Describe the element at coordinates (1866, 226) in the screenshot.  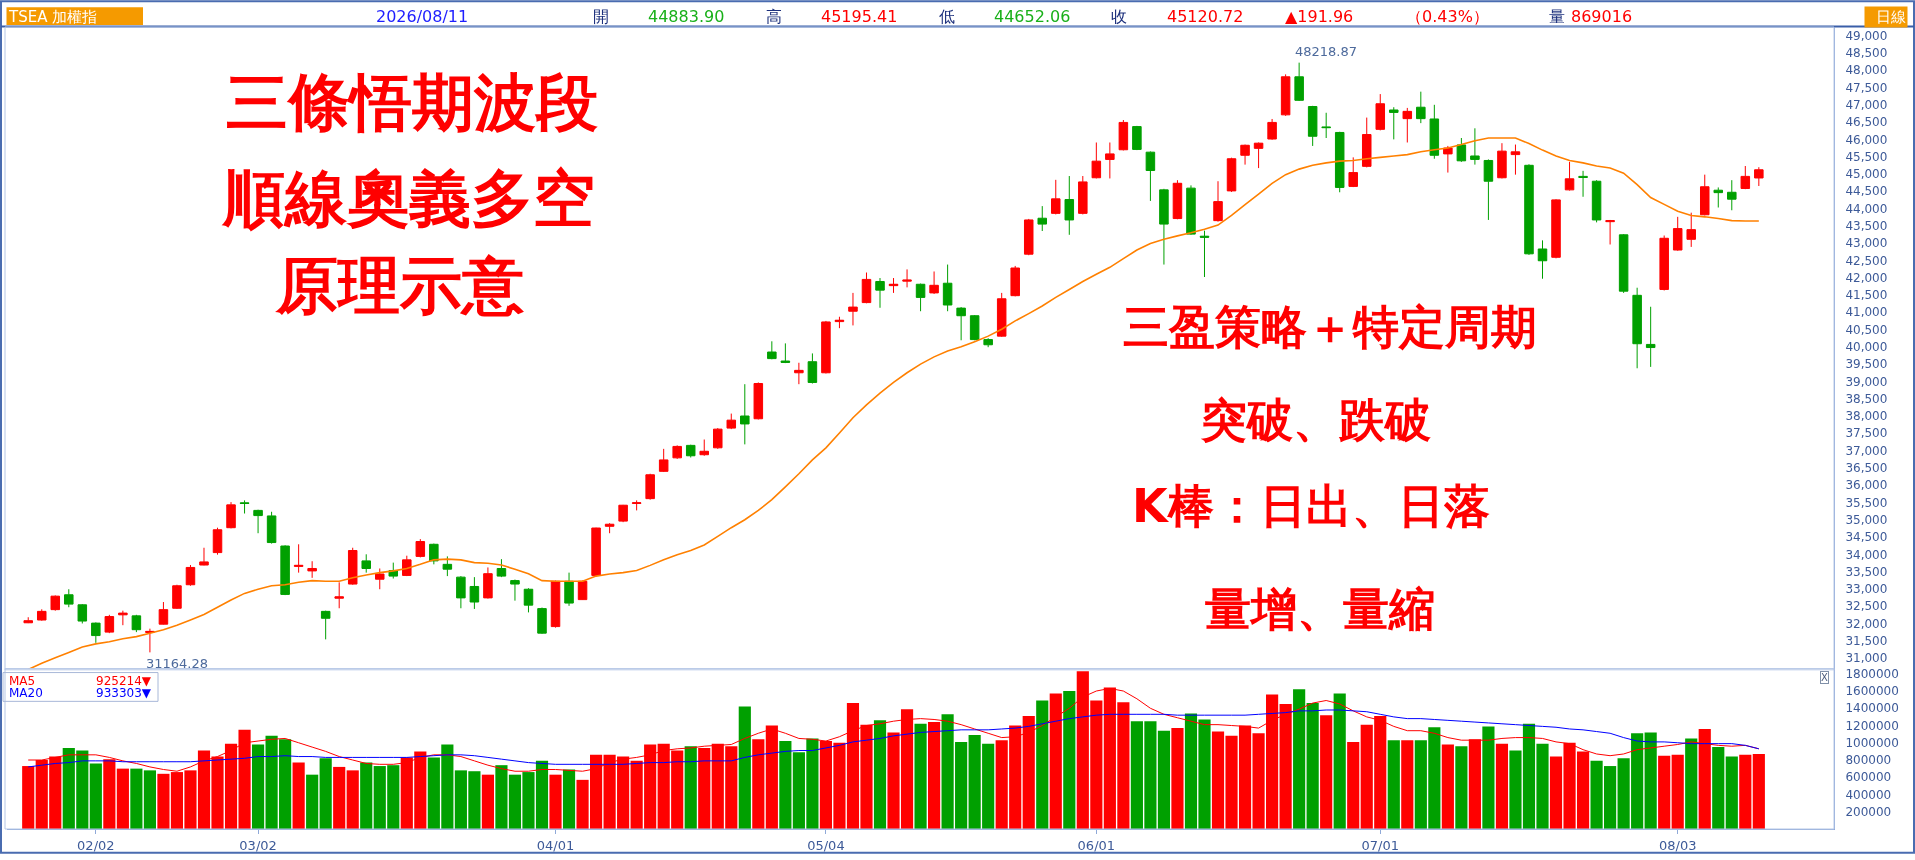
I see `y-tick-label: 43,500` at that location.